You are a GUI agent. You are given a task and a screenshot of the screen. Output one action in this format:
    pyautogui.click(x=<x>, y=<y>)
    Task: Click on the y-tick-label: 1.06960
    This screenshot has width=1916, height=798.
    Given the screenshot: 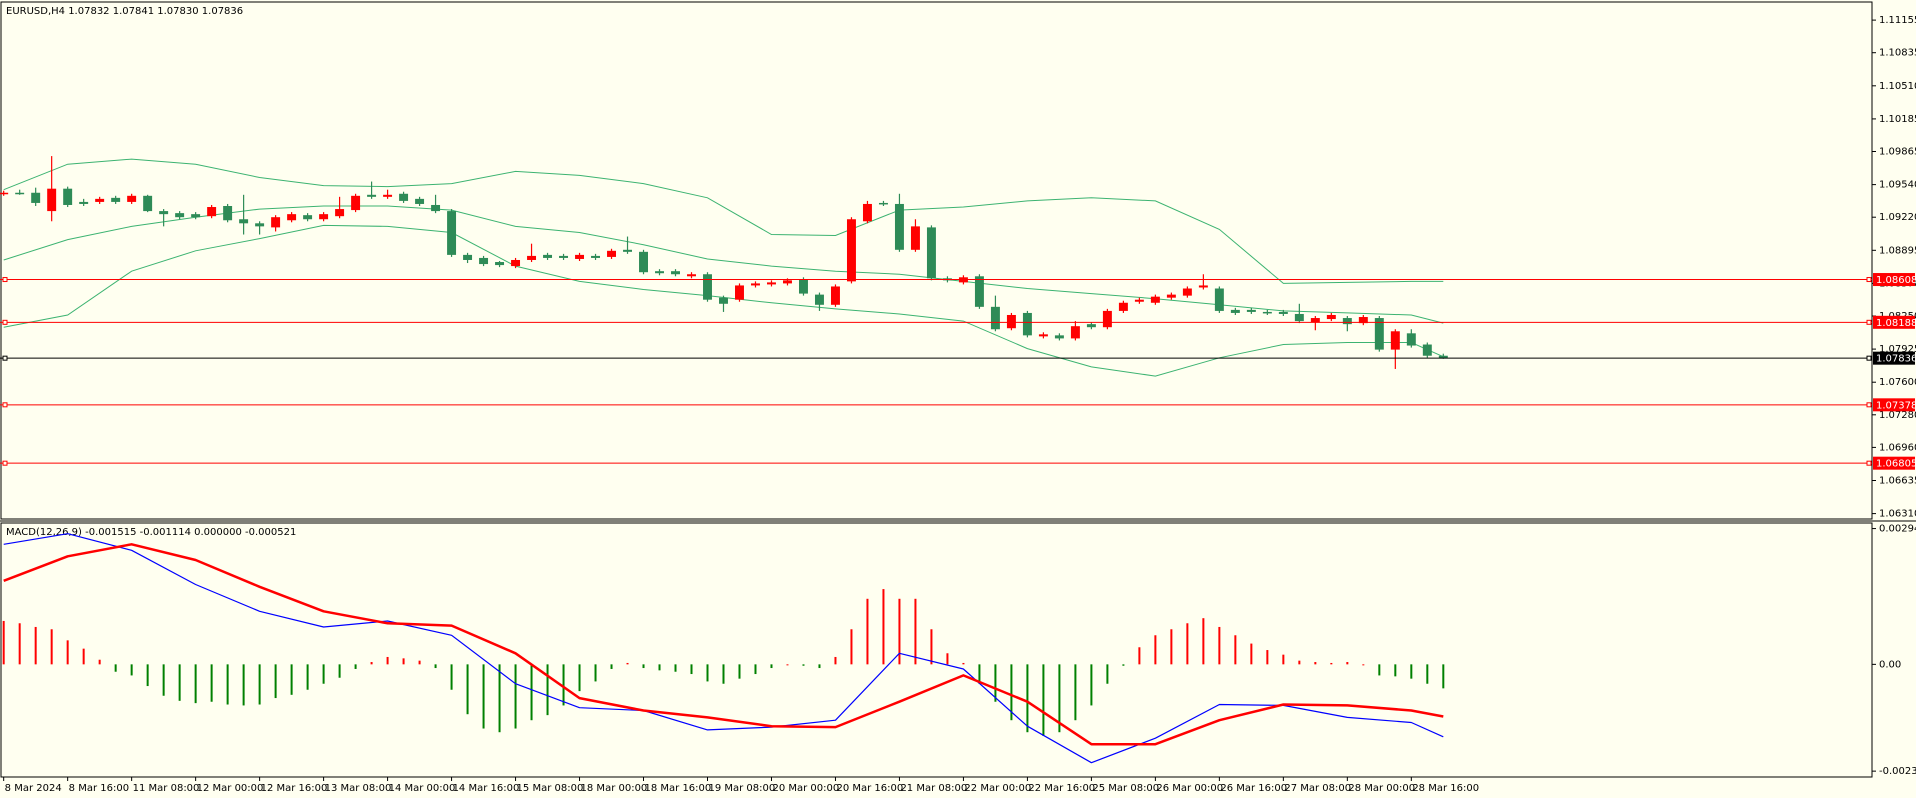 What is the action you would take?
    pyautogui.click(x=1897, y=447)
    